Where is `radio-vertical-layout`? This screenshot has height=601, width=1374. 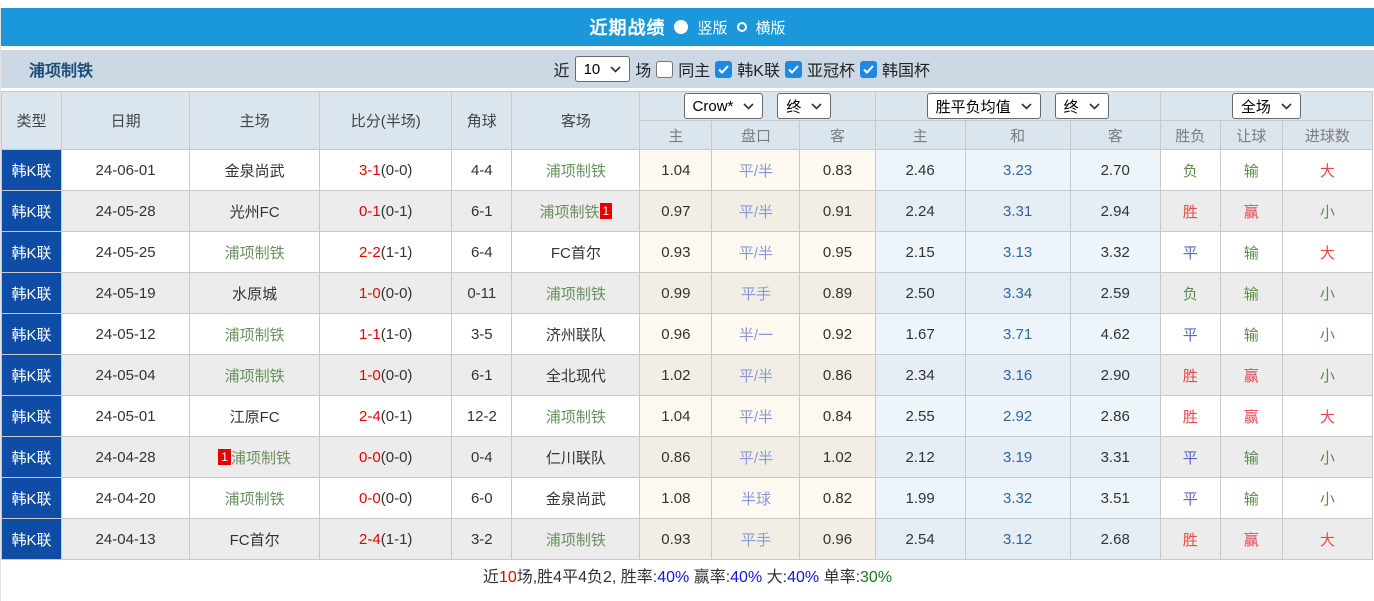 radio-vertical-layout is located at coordinates (681, 27).